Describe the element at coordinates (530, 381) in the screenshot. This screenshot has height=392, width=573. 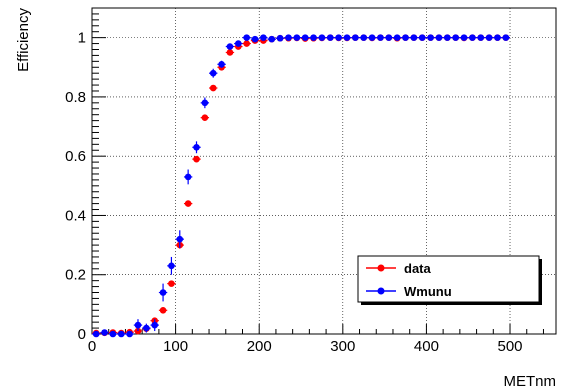
I see `x-axis-title: METnm` at that location.